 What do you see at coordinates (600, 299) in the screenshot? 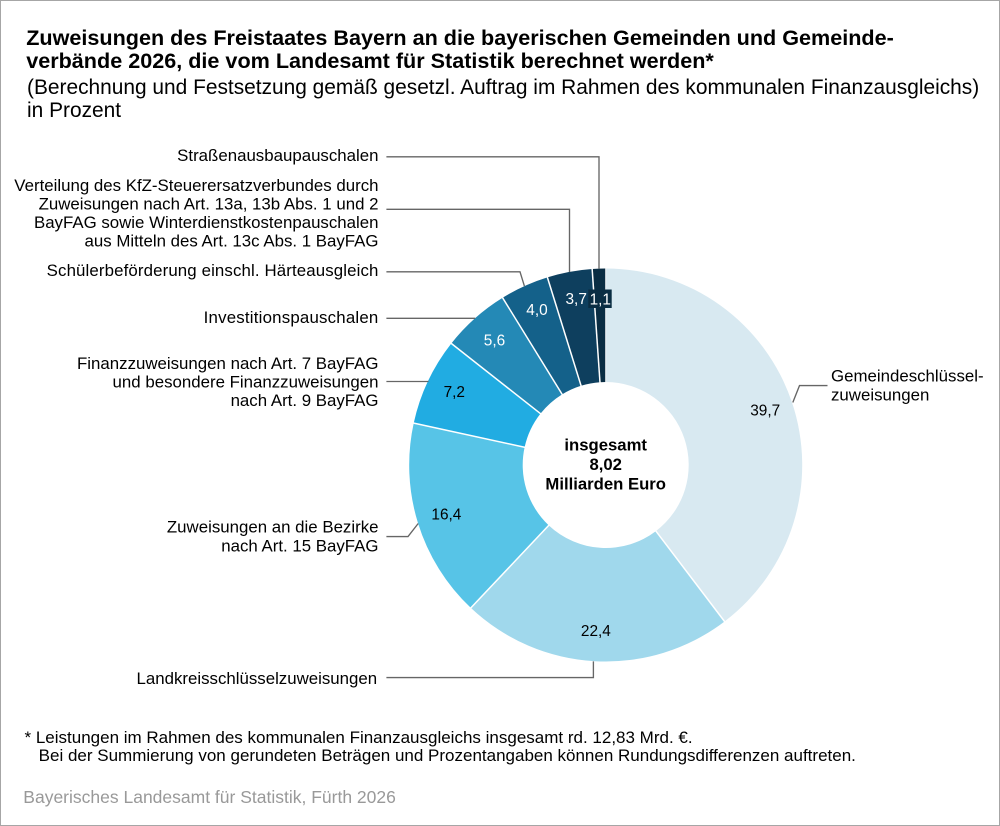
I see `svg-text: 1,1` at bounding box center [600, 299].